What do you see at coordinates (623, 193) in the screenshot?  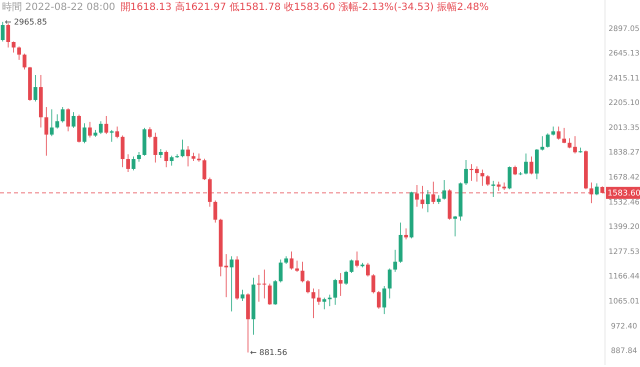 I see `ref-line-label: 1583.60` at bounding box center [623, 193].